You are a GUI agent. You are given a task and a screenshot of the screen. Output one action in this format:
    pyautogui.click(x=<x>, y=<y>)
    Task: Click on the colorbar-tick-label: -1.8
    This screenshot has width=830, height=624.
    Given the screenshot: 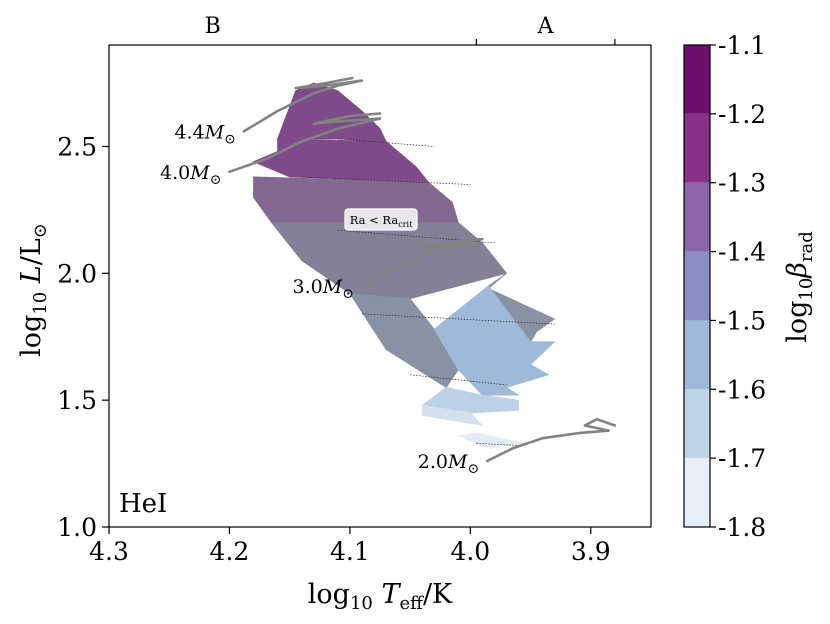 What is the action you would take?
    pyautogui.click(x=742, y=527)
    